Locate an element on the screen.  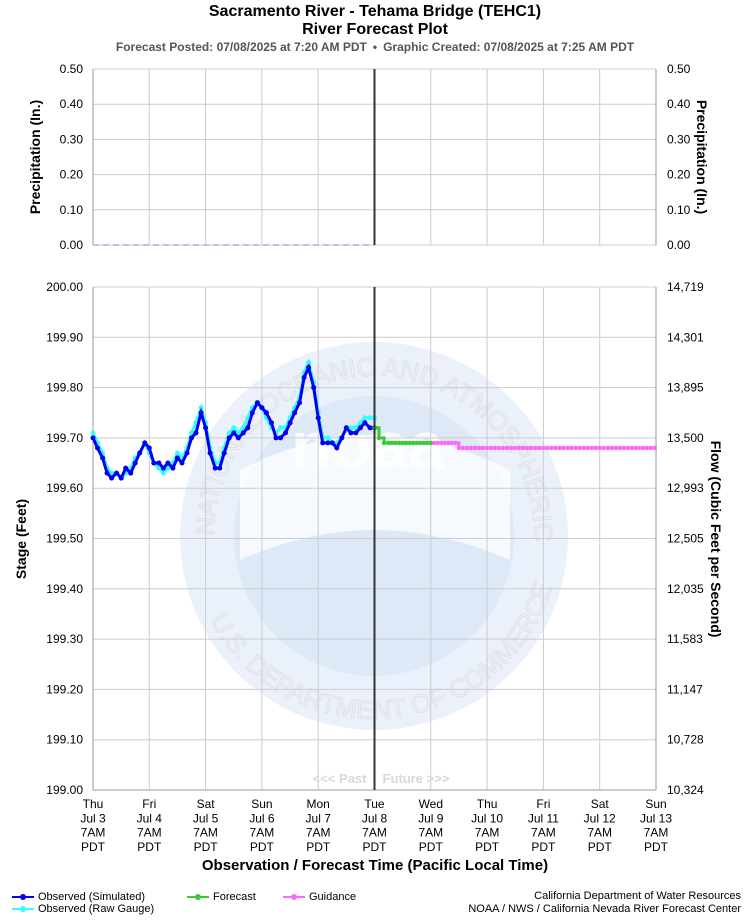
precip-left-tick-label: 0.50 is located at coordinates (72, 69).